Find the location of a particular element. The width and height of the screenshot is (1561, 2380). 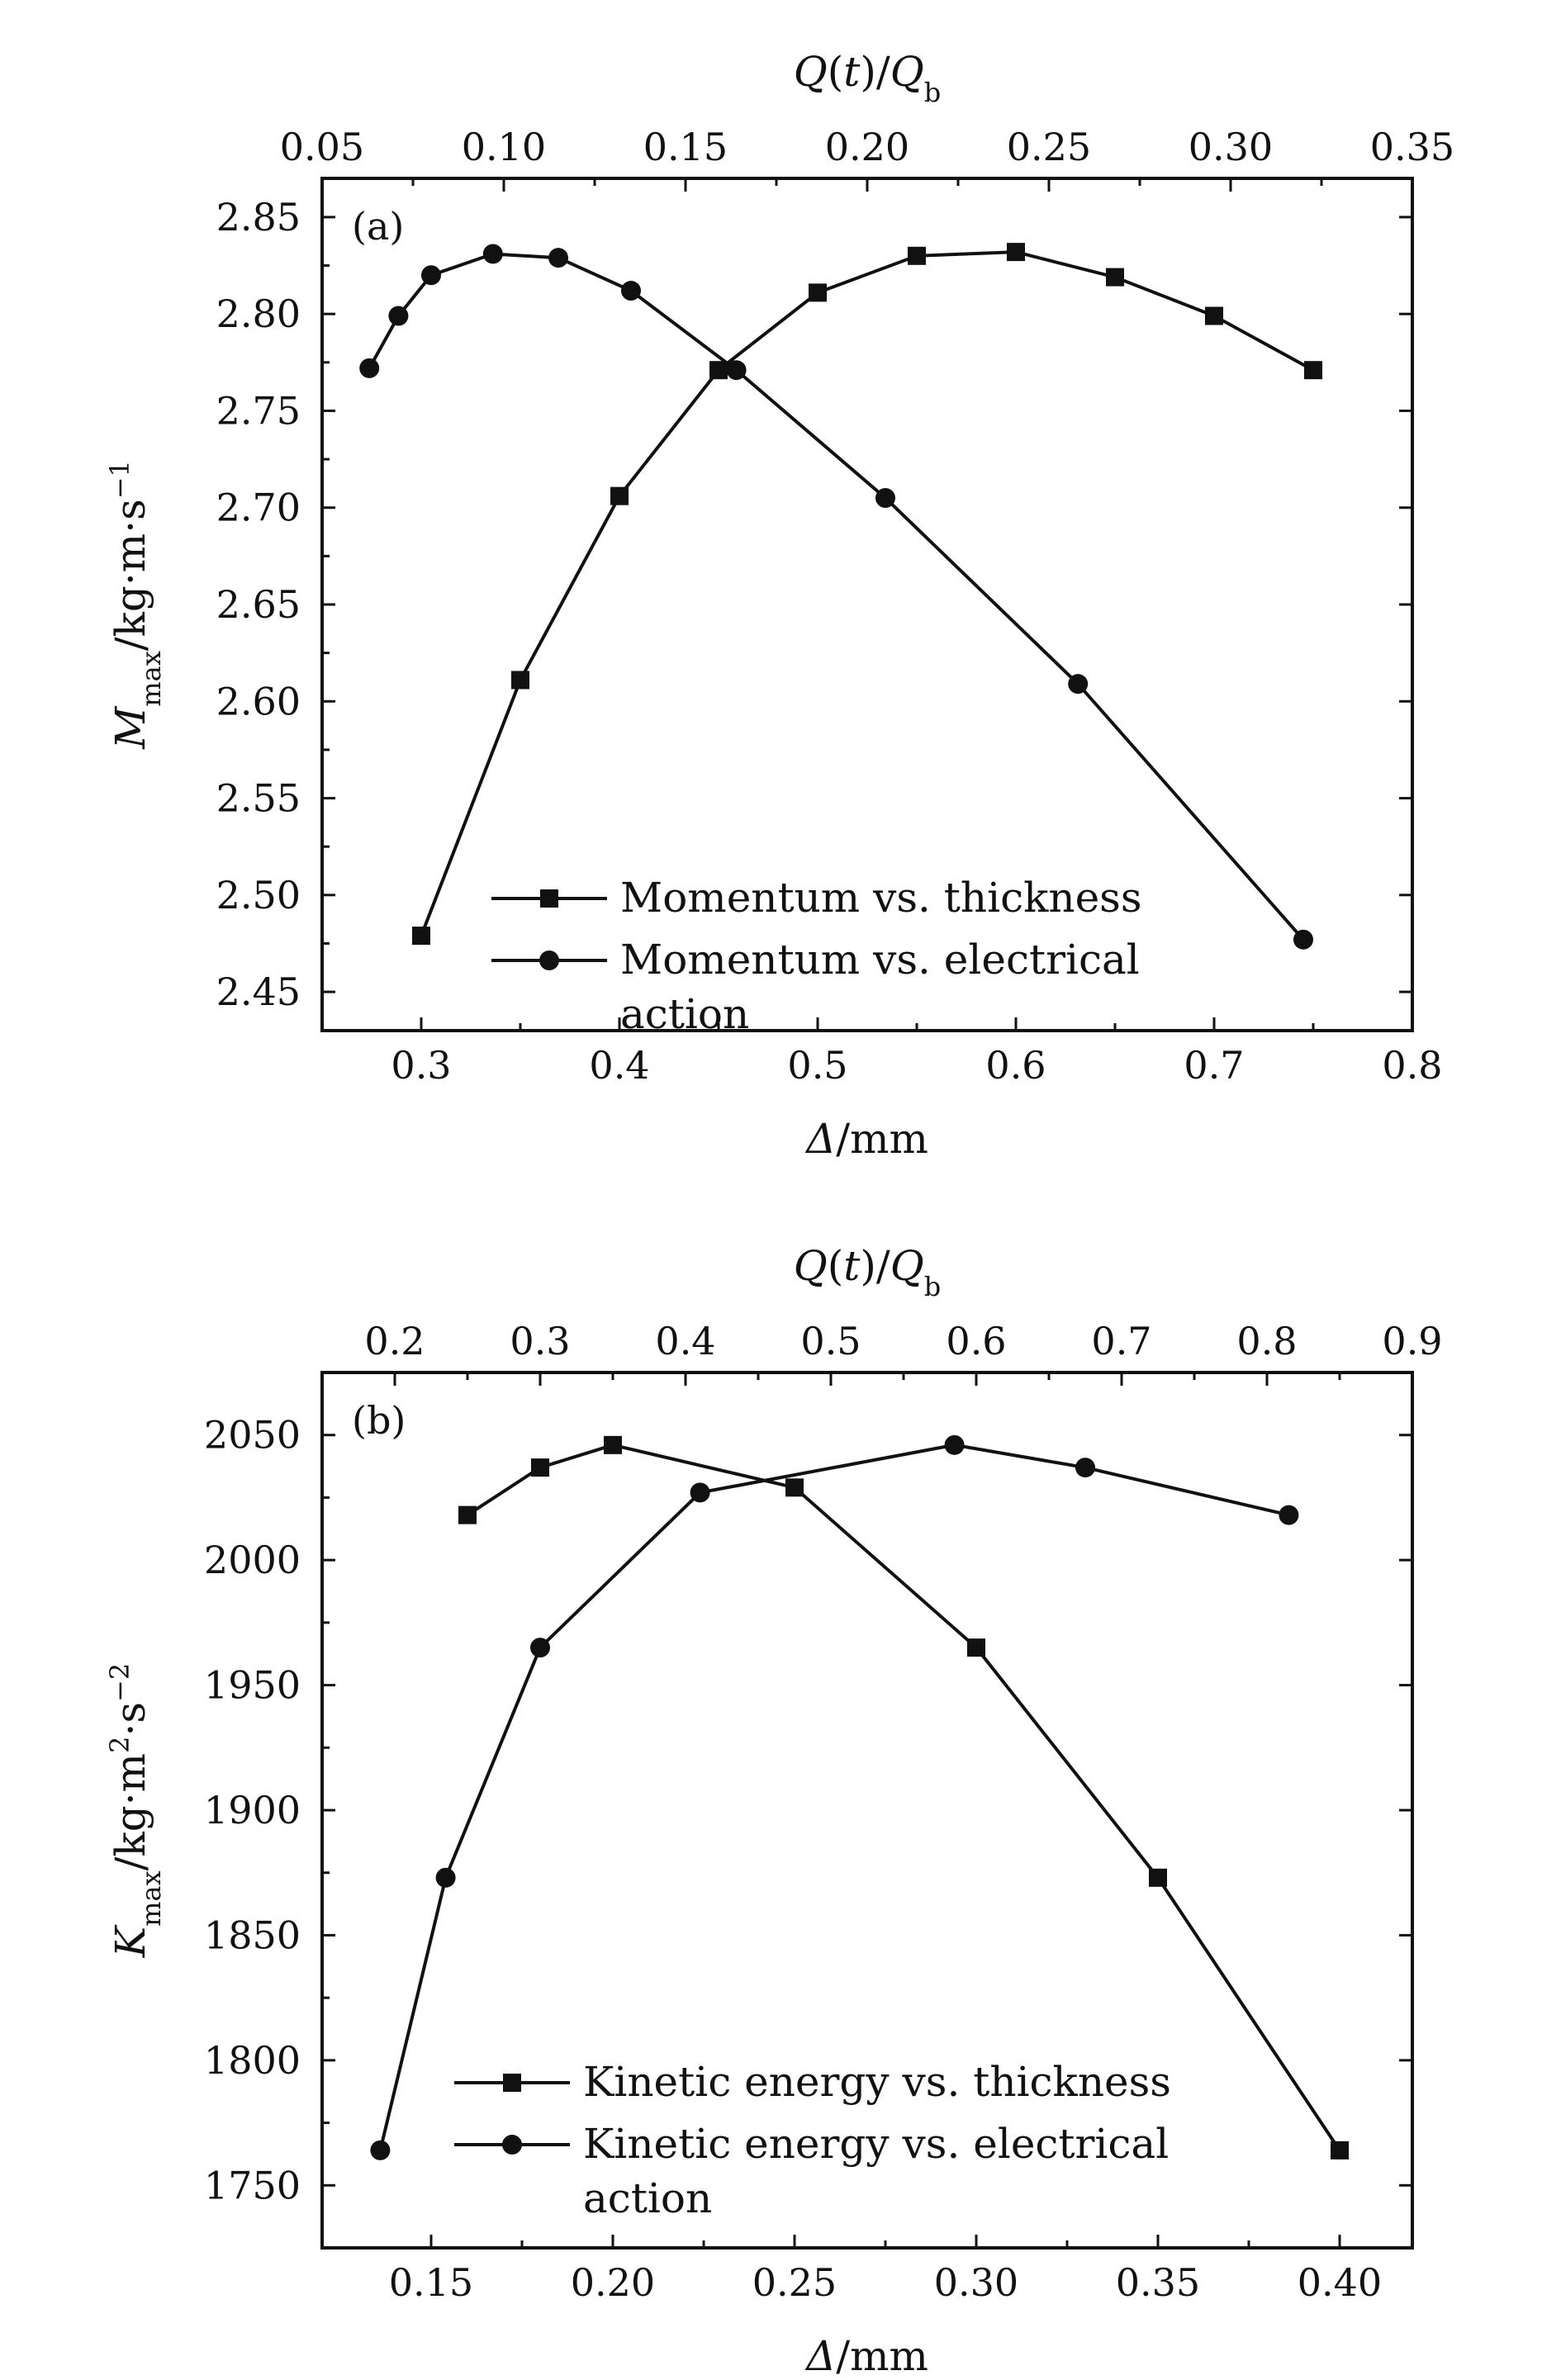

panel-a-x-axis-title: Δ/mm is located at coordinates (866, 1139).